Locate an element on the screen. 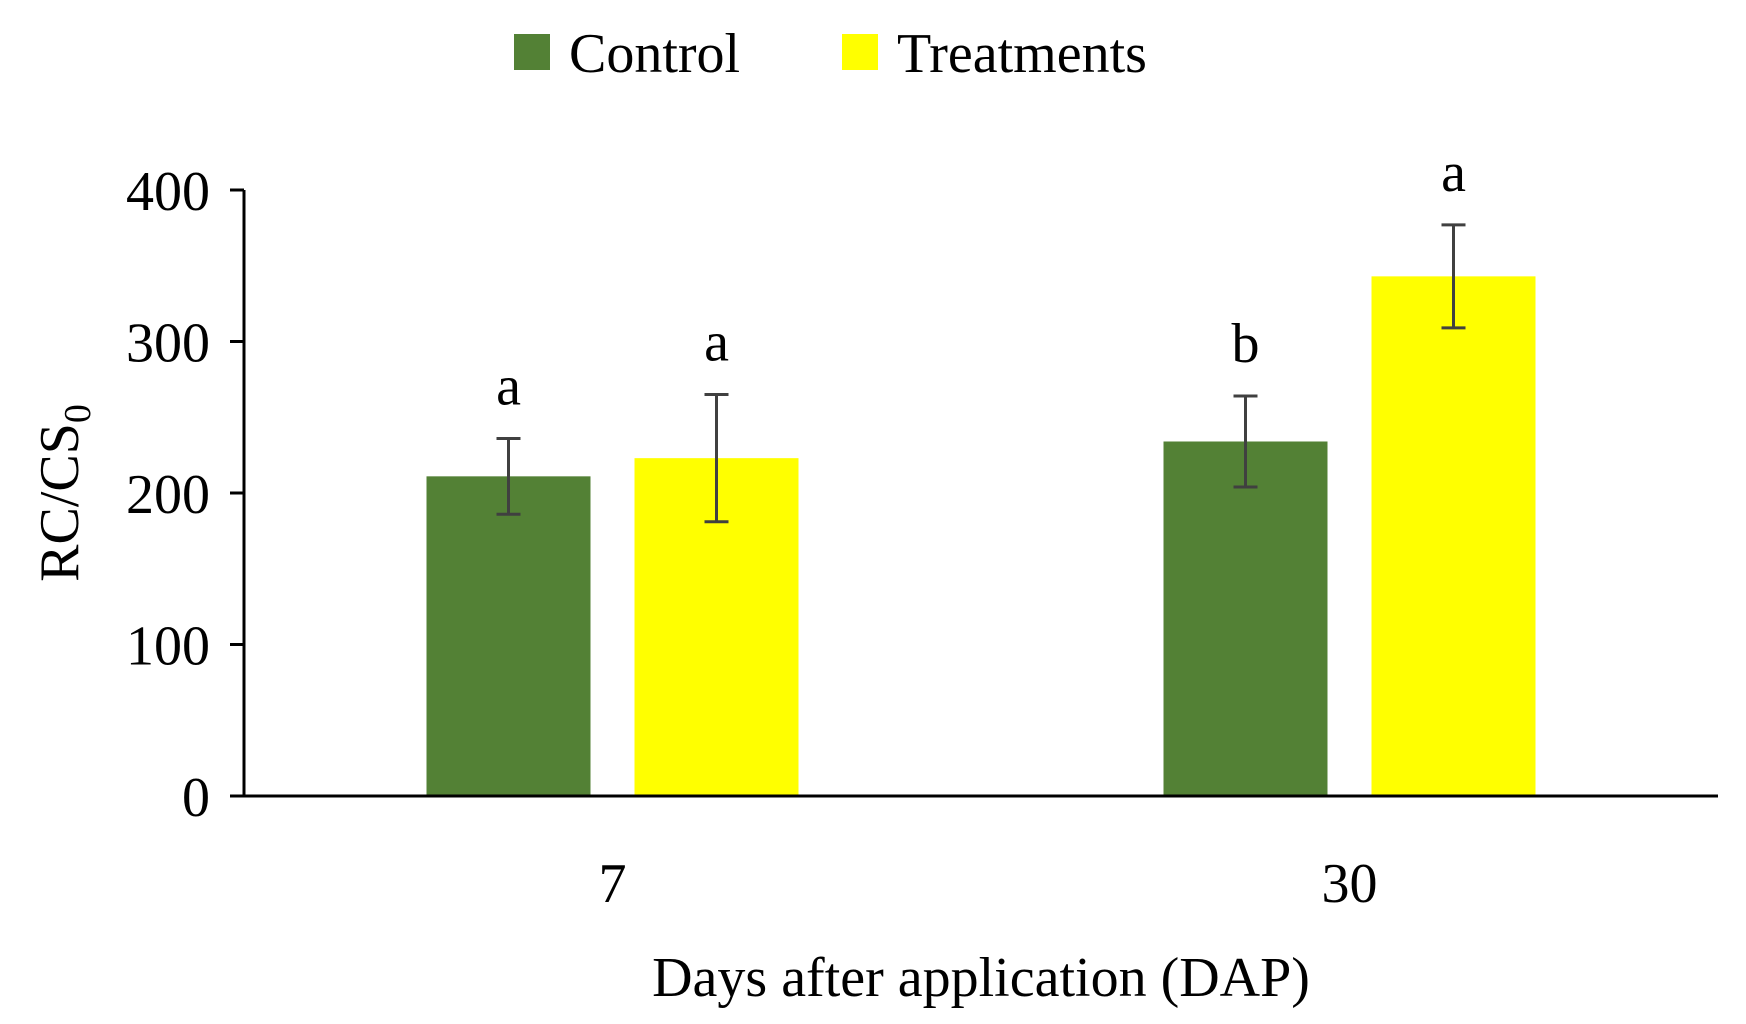 This screenshot has height=1024, width=1746. x-axis: 7 30 is located at coordinates (981, 854).